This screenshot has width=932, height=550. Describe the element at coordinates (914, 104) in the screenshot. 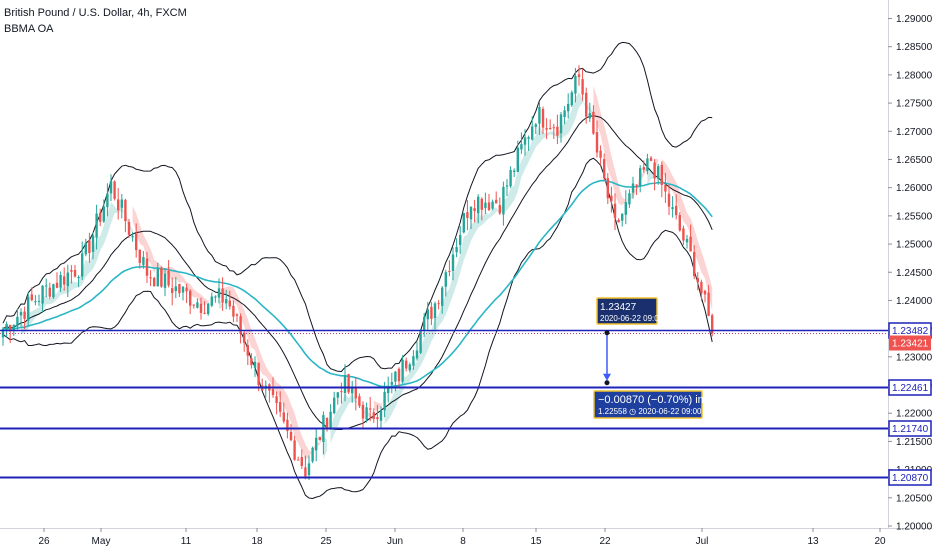

I see `price-tick-label: 1.27500` at that location.